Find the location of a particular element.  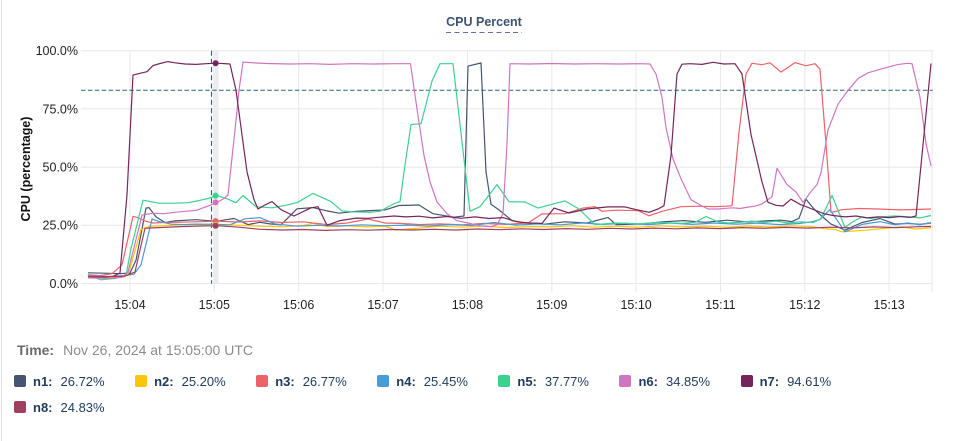

svg-text: 15:09 is located at coordinates (551, 305).